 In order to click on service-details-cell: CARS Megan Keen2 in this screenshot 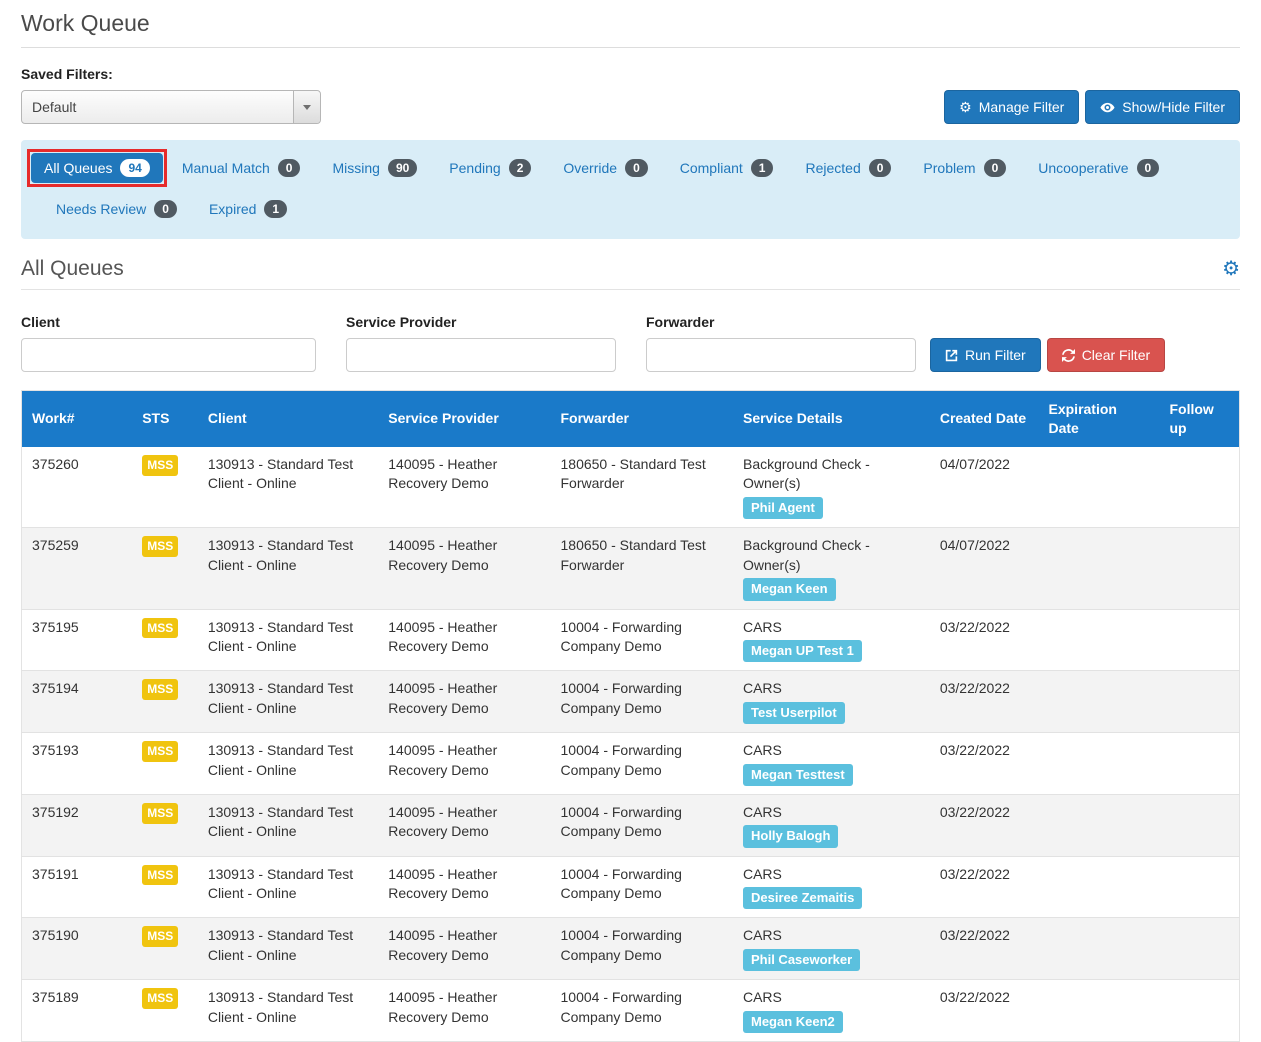, I will do `click(831, 1010)`.